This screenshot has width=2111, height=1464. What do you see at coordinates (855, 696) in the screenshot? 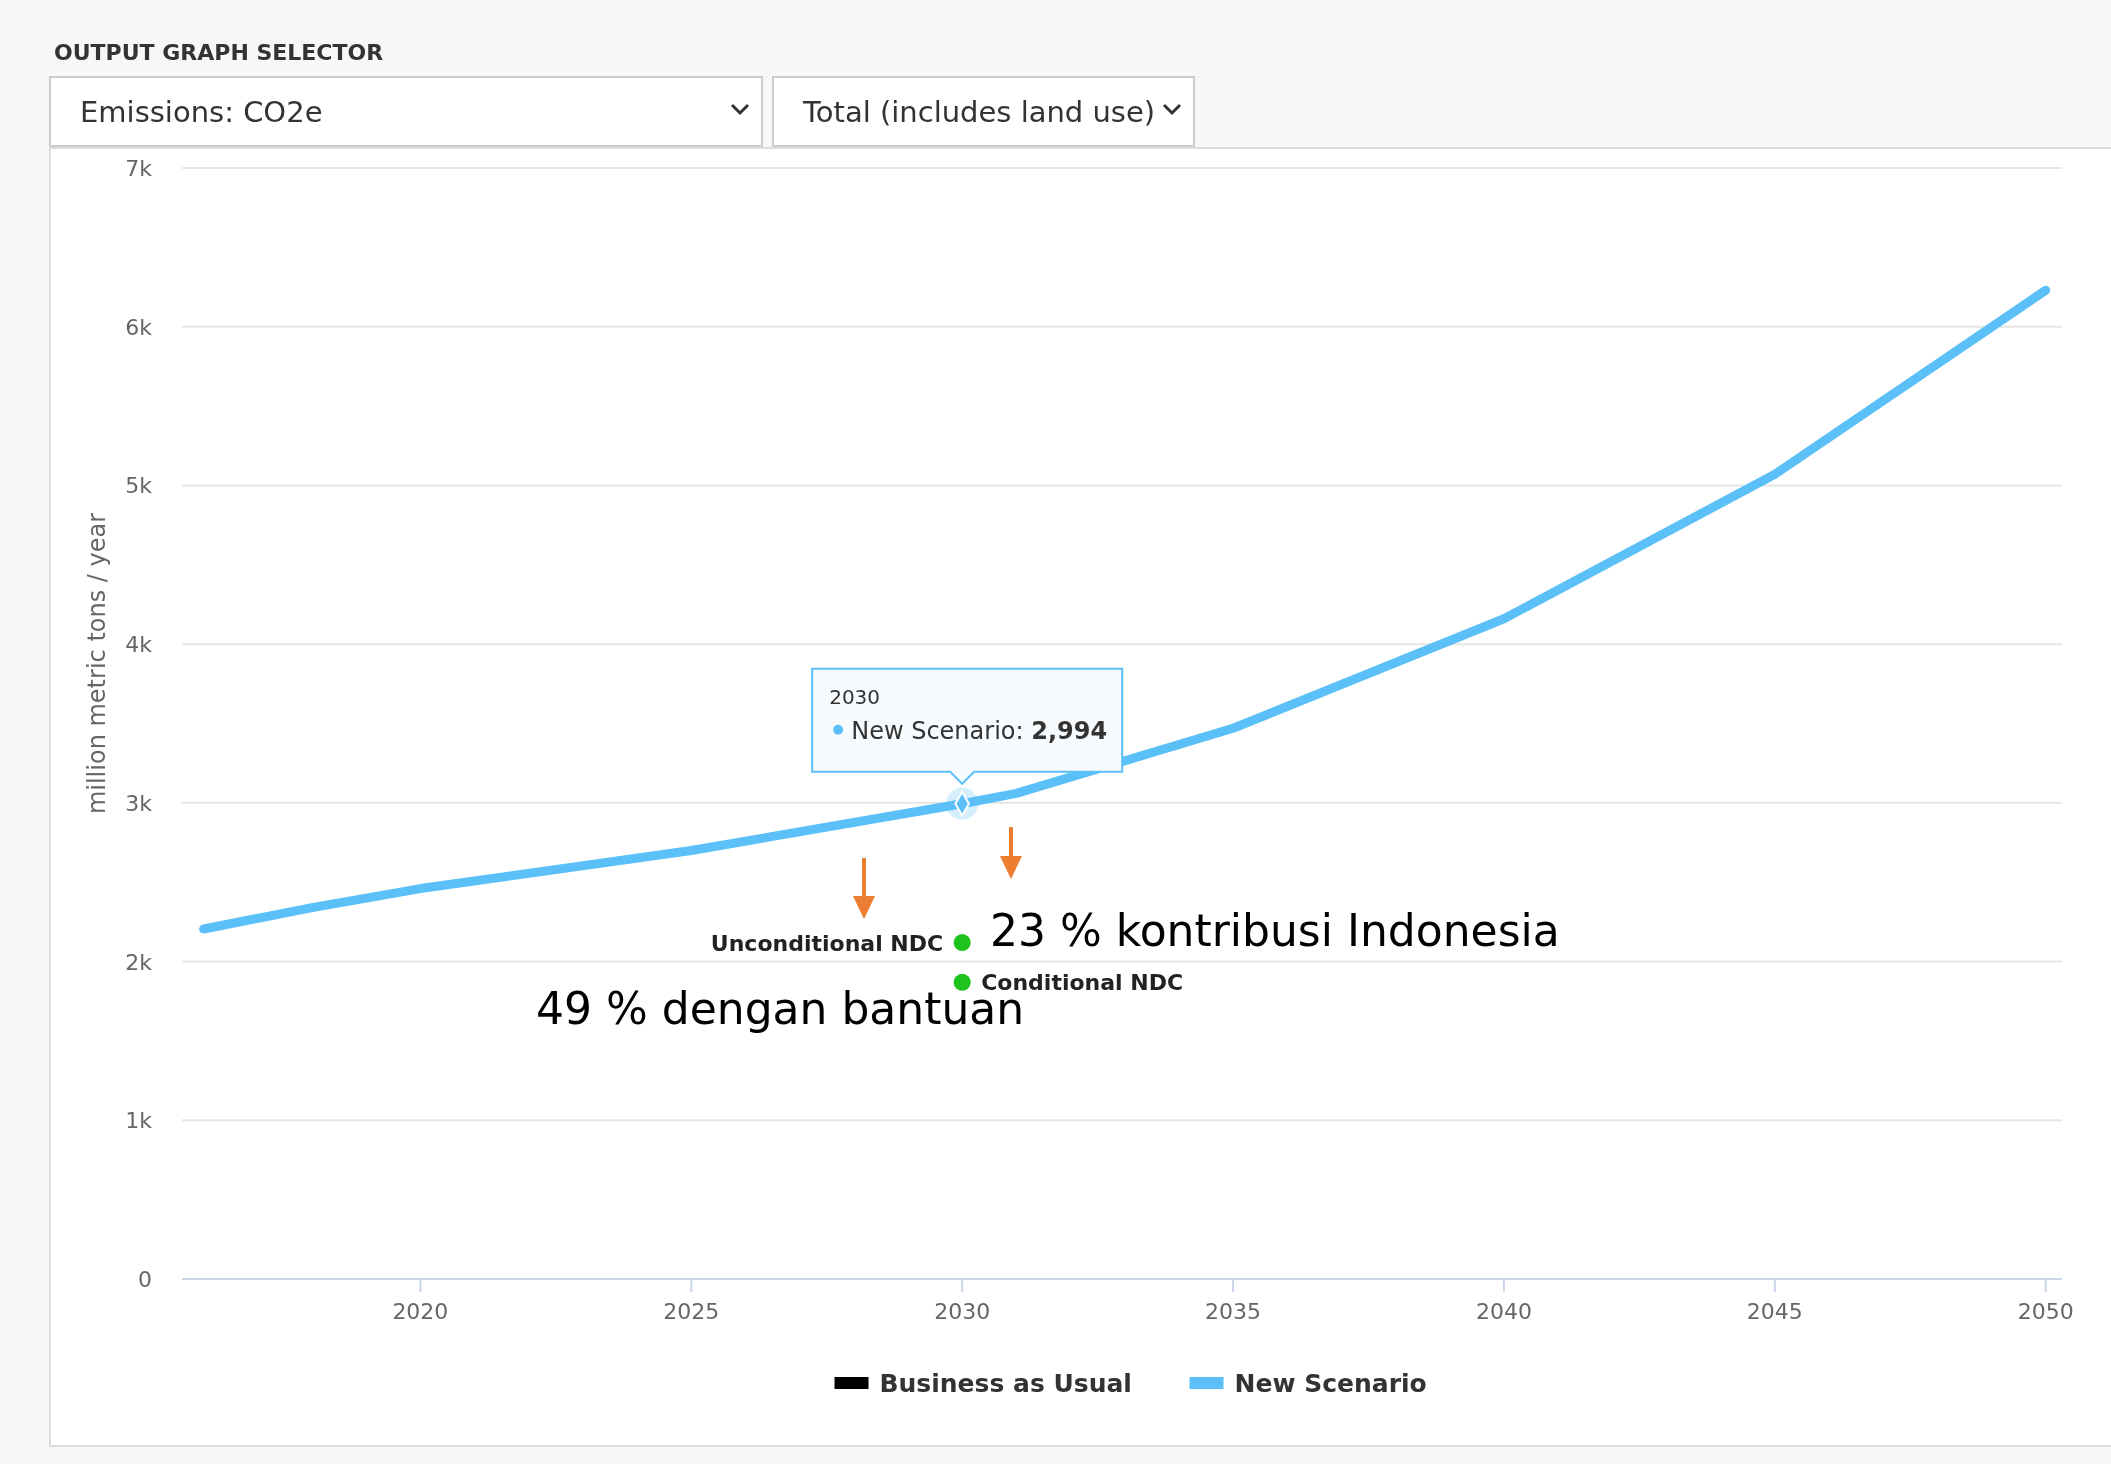
I see `annotation: 2030` at bounding box center [855, 696].